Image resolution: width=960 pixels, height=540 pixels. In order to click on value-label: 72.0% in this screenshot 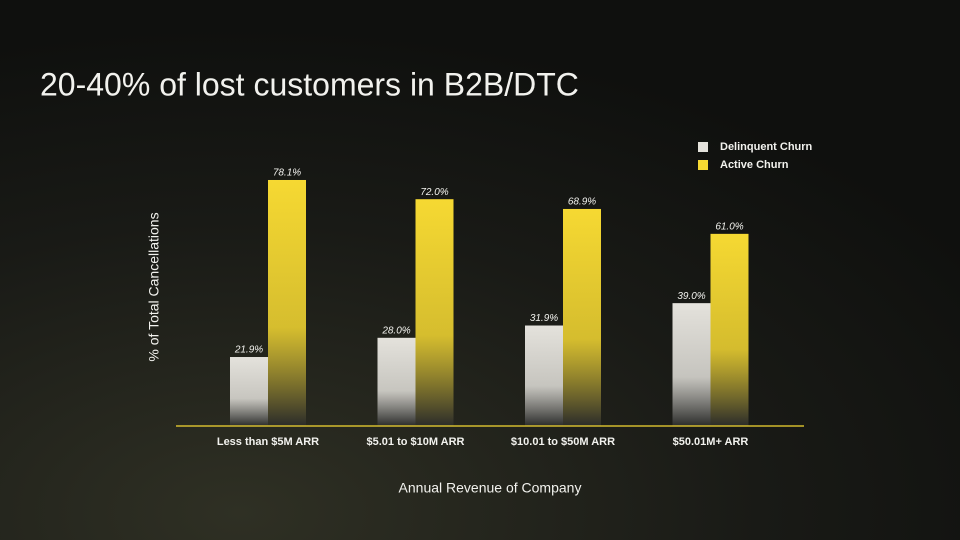, I will do `click(434, 192)`.